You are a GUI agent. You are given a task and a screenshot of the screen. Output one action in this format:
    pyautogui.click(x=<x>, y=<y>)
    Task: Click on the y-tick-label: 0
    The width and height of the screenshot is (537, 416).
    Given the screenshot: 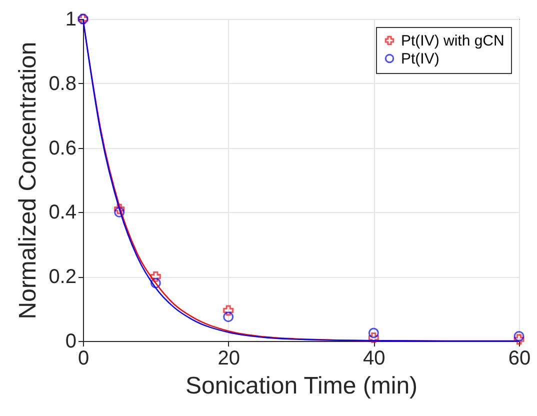 What is the action you would take?
    pyautogui.click(x=70, y=341)
    